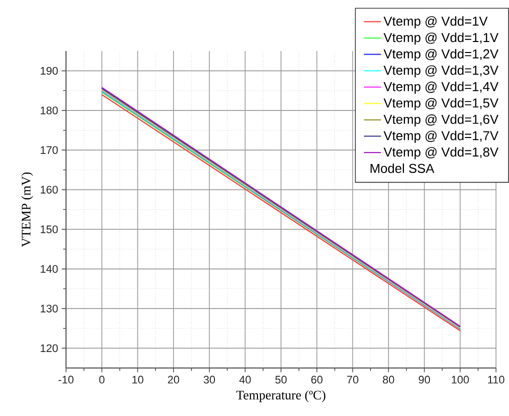 This screenshot has width=509, height=416. Describe the element at coordinates (441, 88) in the screenshot. I see `legend-label: Vtemp @ Vdd=1,4V` at that location.